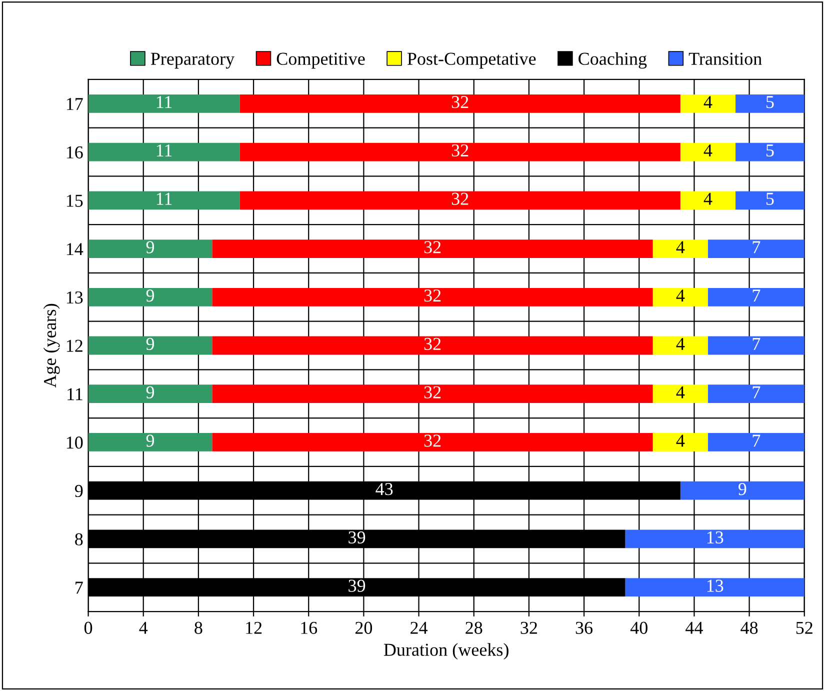 Image resolution: width=825 pixels, height=691 pixels. I want to click on x-tick-label: 20, so click(363, 628).